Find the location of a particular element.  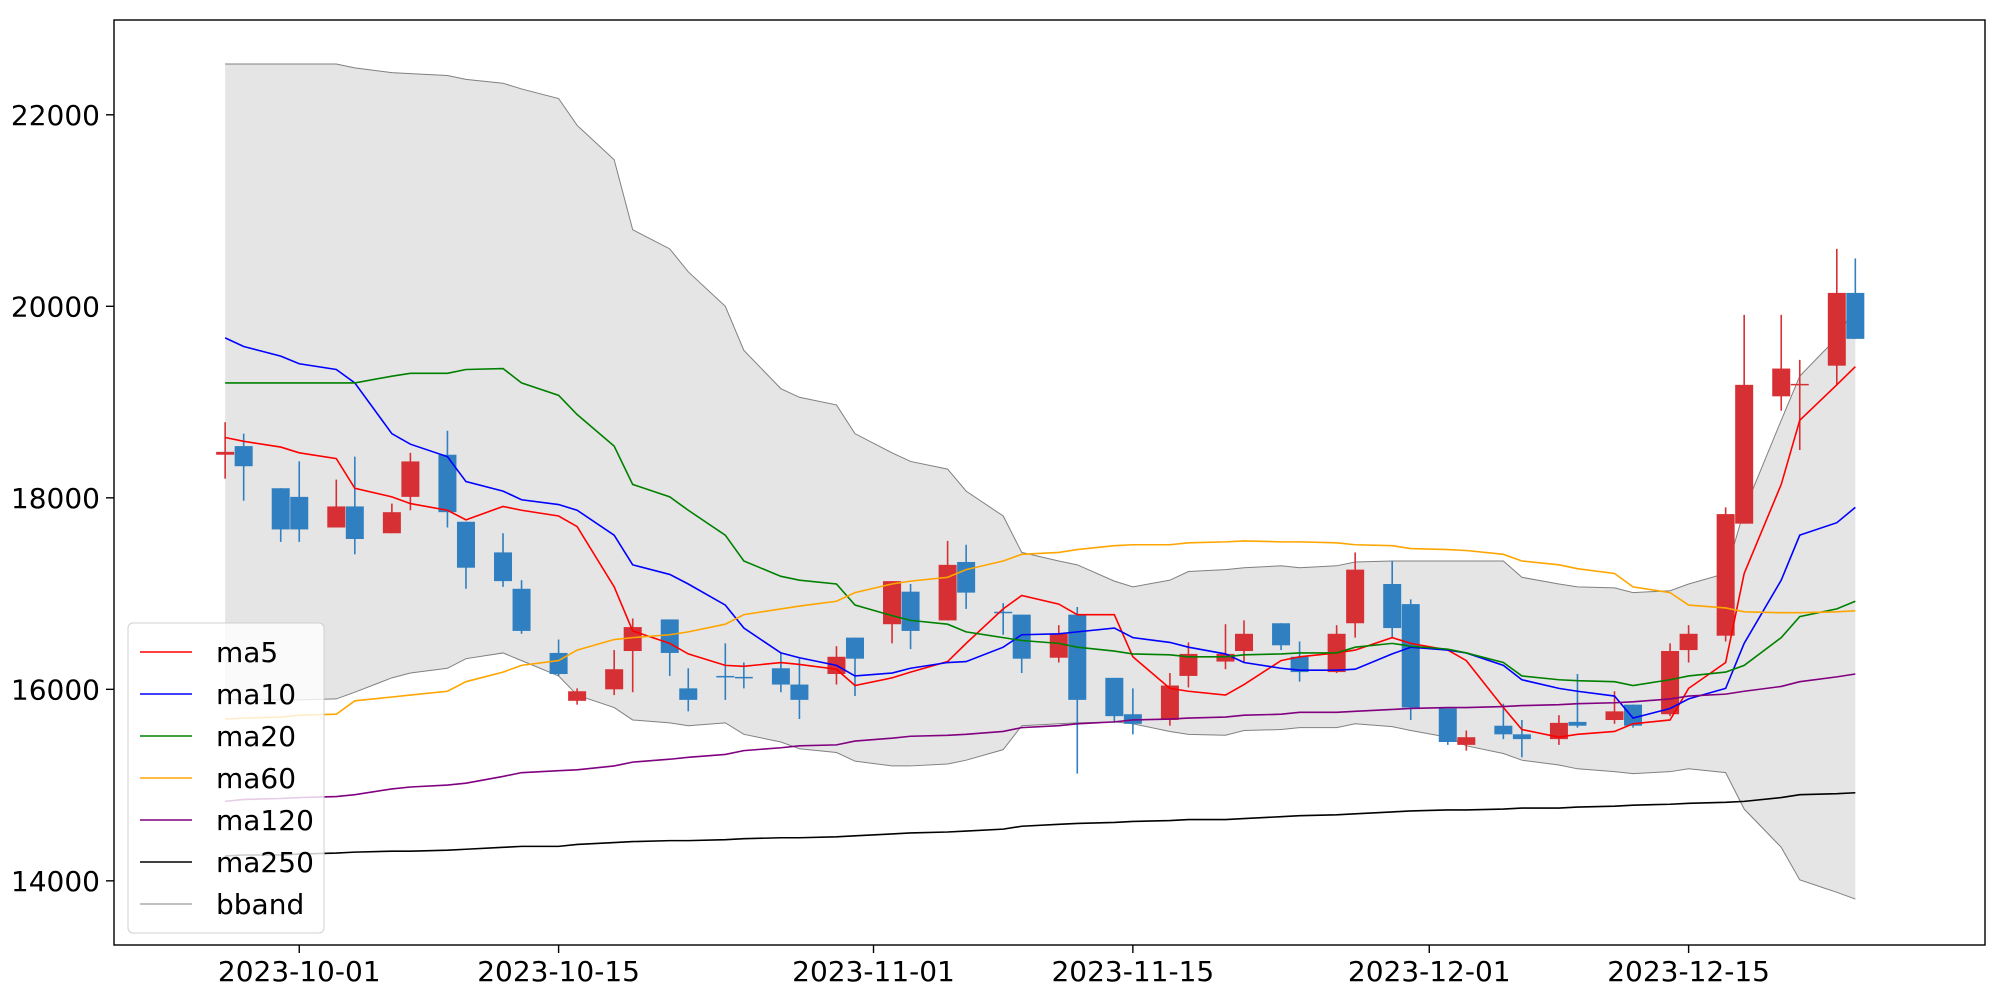

x-tick-label: 2023-11-15 is located at coordinates (1132, 971).